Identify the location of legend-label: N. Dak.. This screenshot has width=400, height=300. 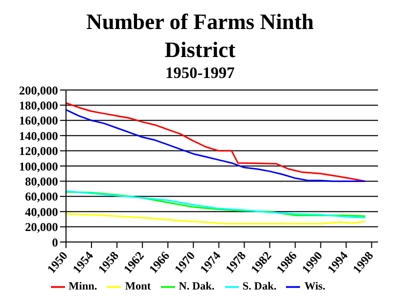
(196, 286).